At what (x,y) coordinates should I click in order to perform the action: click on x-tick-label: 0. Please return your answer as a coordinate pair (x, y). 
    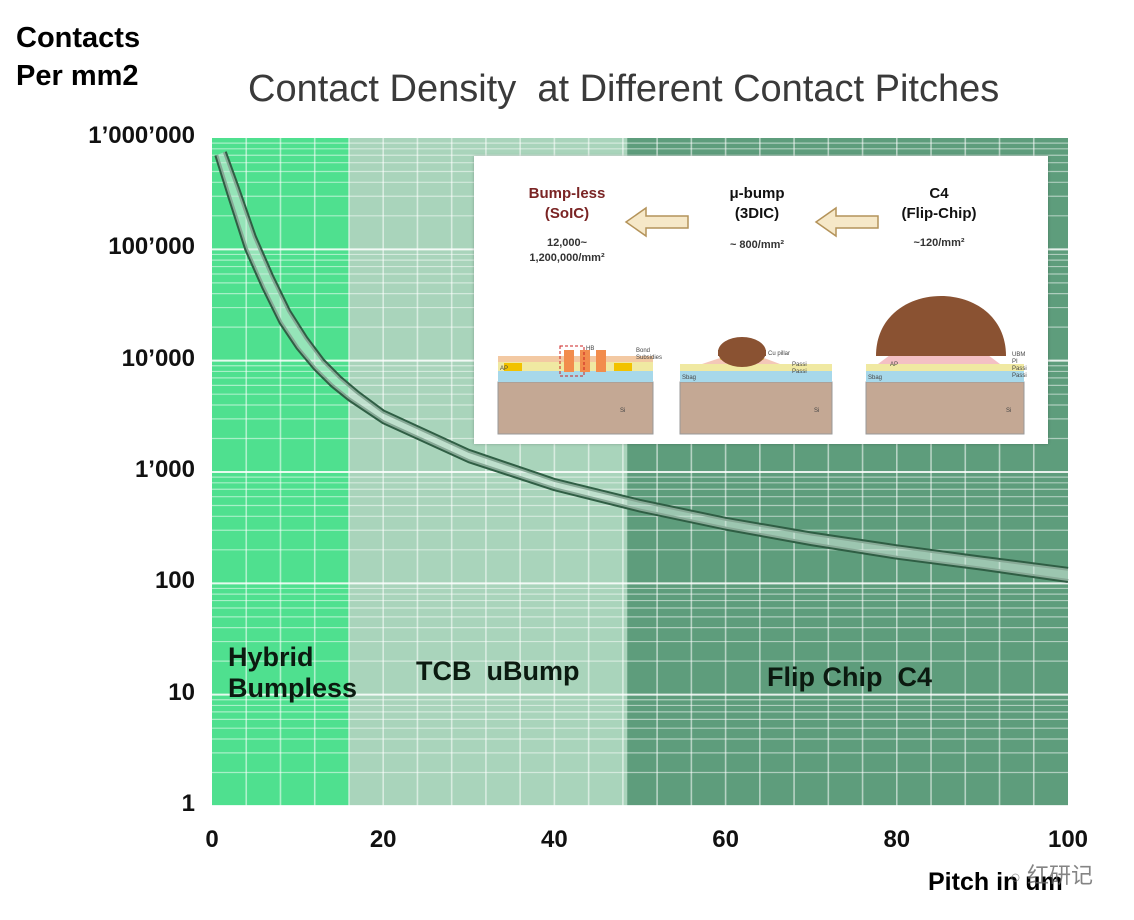
    Looking at the image, I should click on (212, 839).